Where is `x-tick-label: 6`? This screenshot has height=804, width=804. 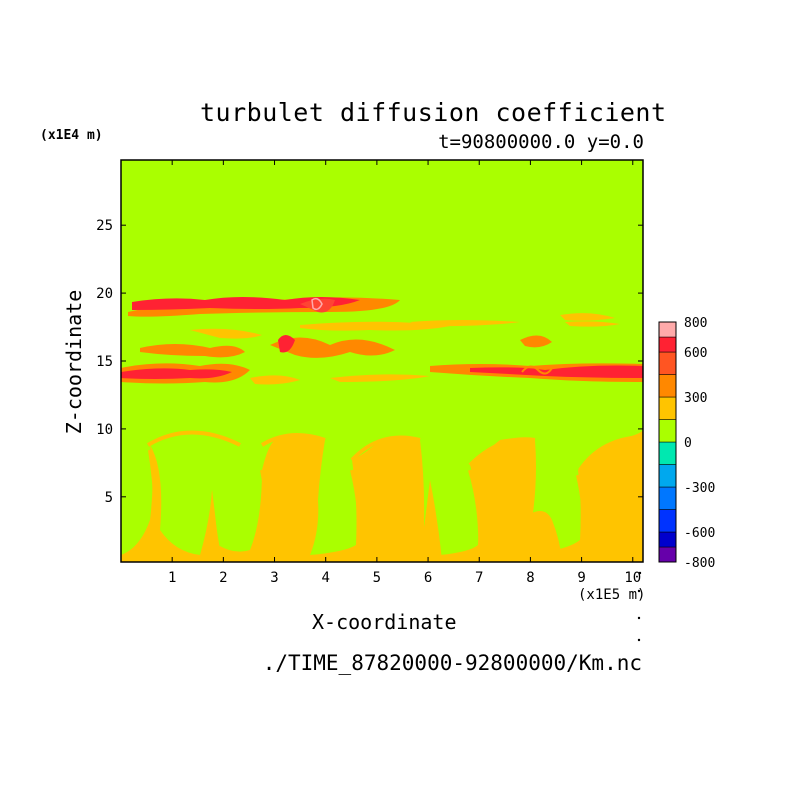
x-tick-label: 6 is located at coordinates (428, 578).